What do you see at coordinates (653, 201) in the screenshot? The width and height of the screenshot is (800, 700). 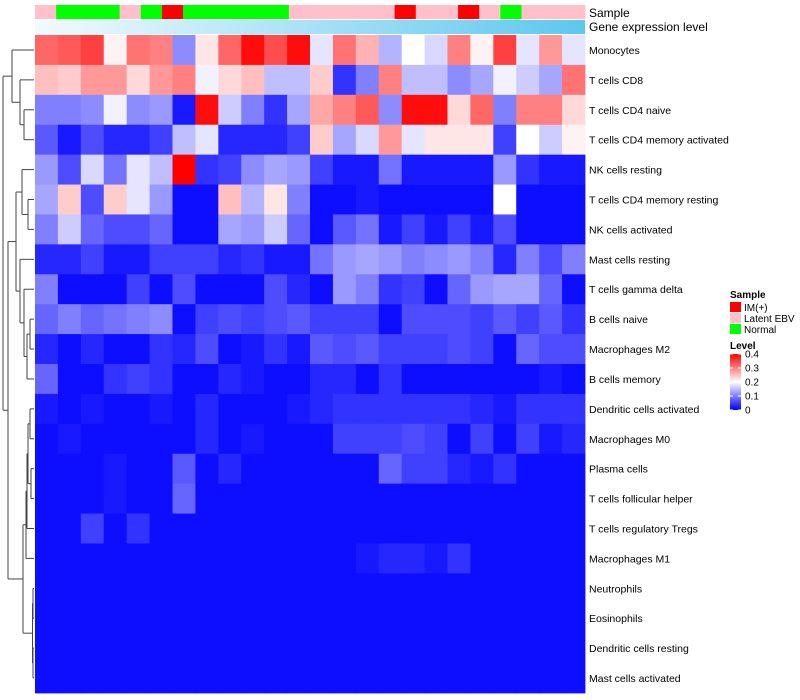 I see `row-label: T cells CD4 memory resting` at bounding box center [653, 201].